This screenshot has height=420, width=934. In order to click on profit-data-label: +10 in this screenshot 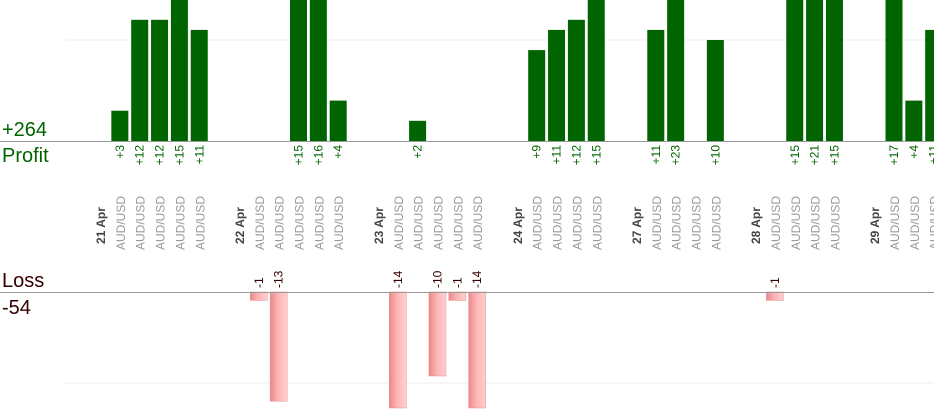, I will do `click(715, 155)`.